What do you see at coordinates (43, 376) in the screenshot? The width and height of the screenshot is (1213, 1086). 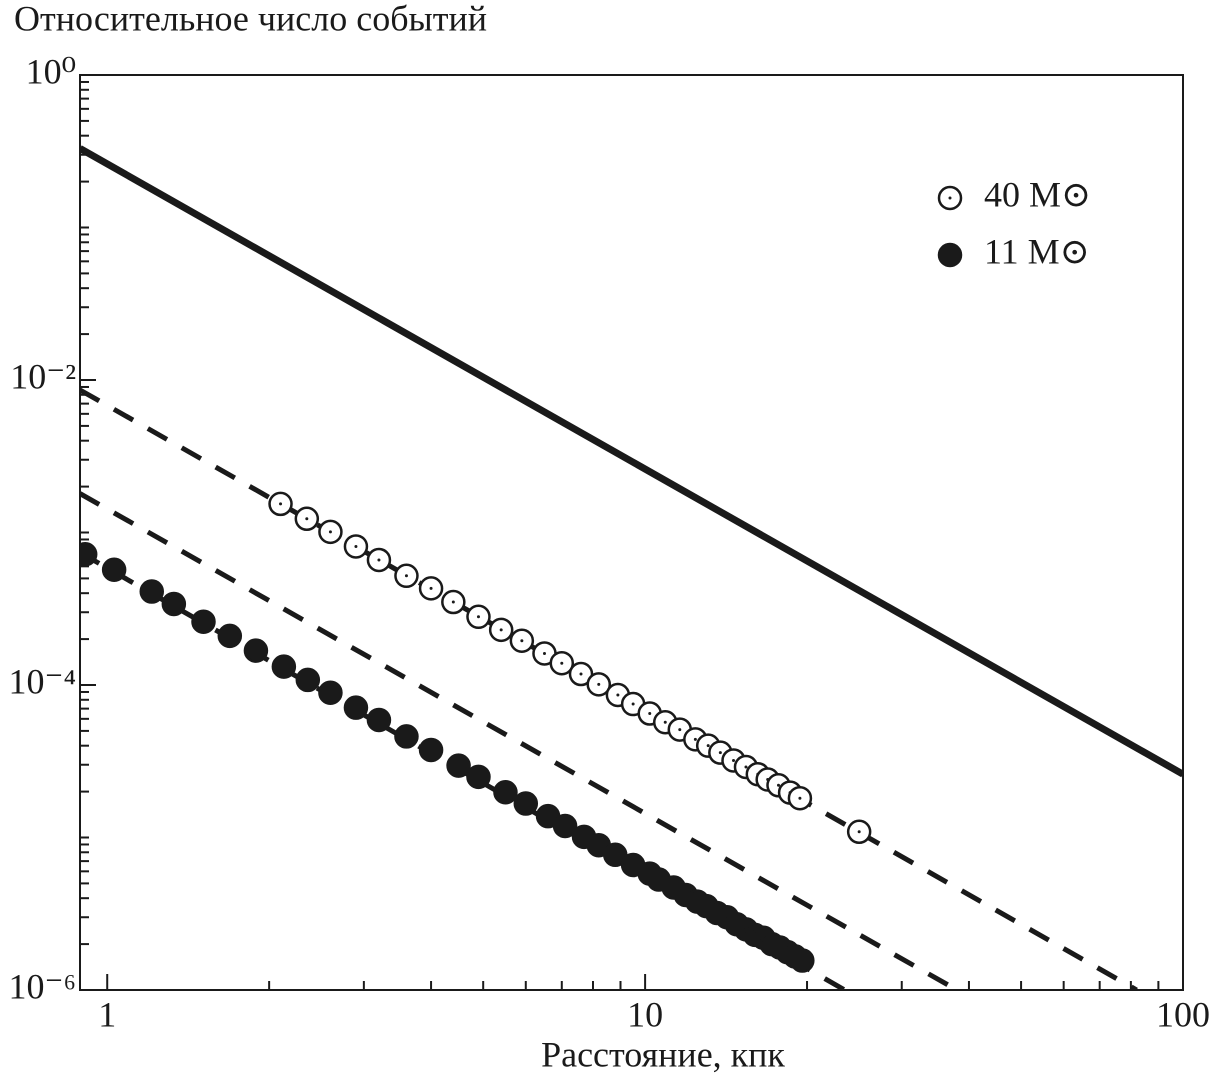 I see `y-tick-label: 10⁻²` at bounding box center [43, 376].